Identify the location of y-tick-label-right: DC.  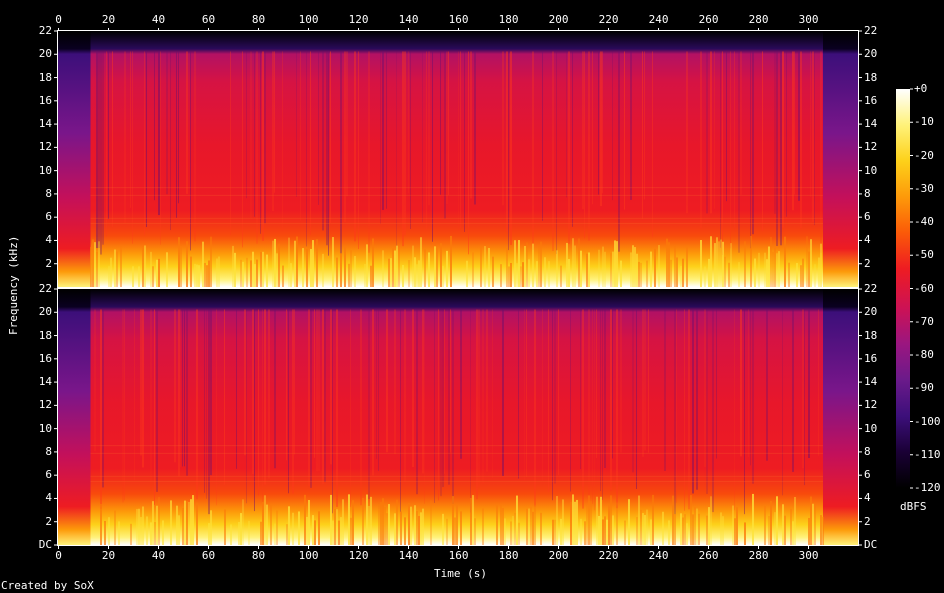
(871, 544).